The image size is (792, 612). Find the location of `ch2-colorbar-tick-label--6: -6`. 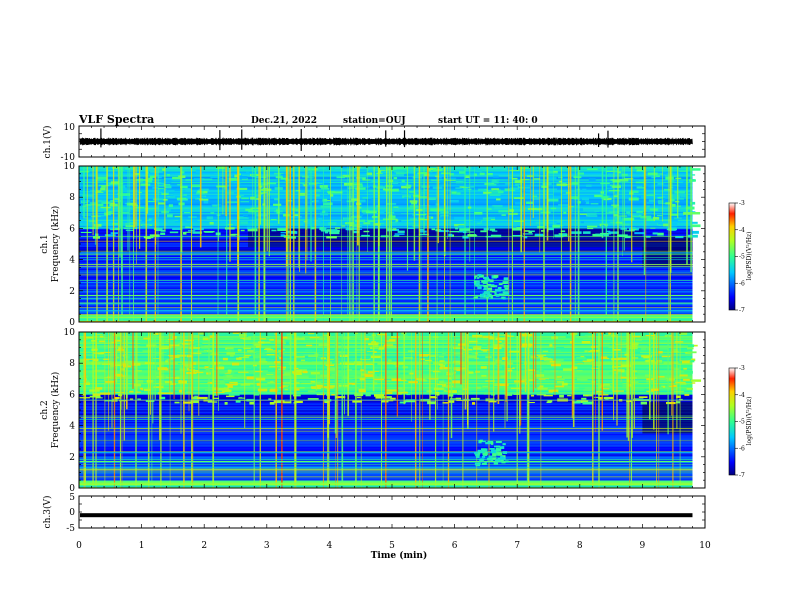

ch2-colorbar-tick-label--6: -6 is located at coordinates (742, 448).